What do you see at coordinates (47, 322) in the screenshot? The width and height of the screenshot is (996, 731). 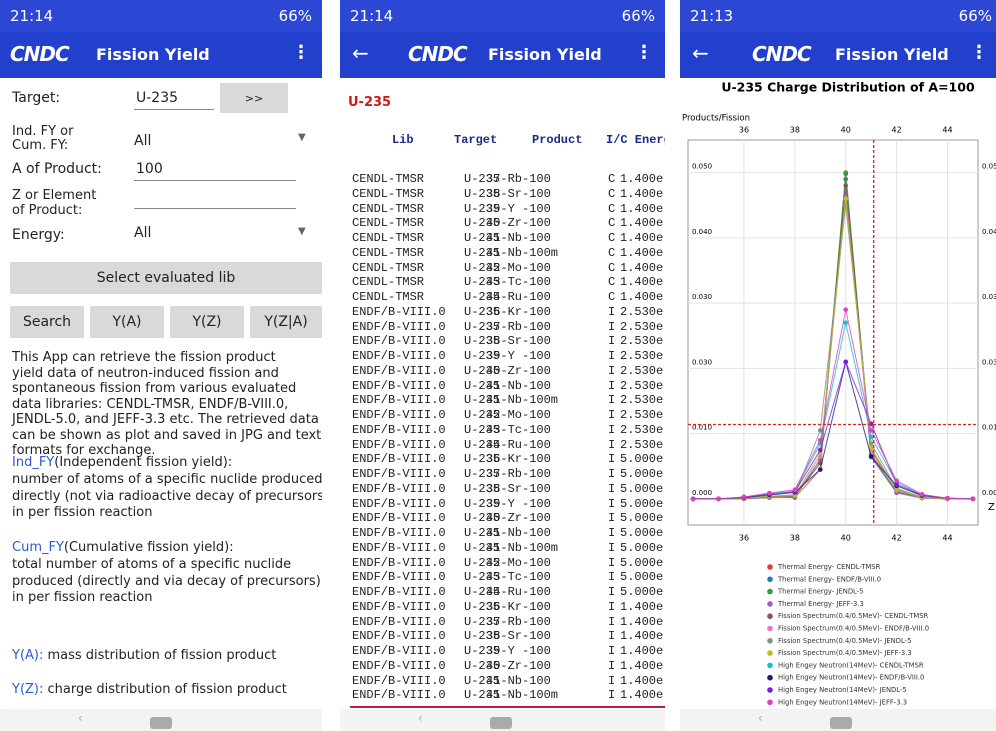 I see `search-button: Search` at bounding box center [47, 322].